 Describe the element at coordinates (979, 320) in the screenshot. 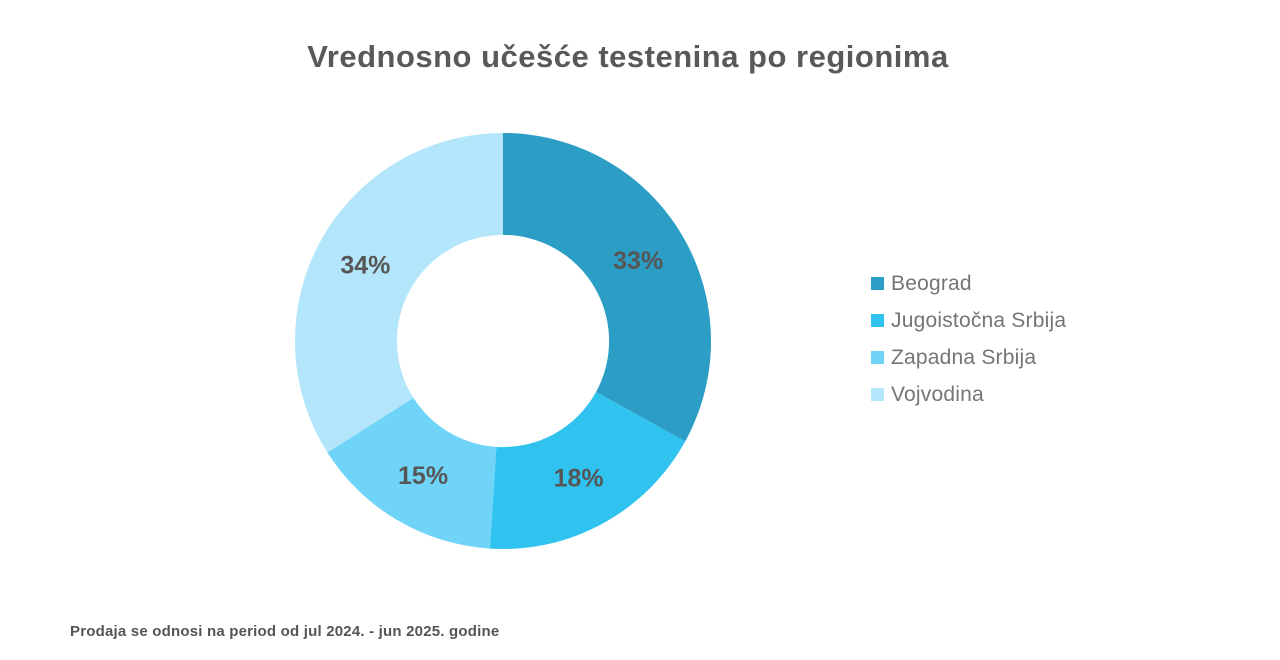

I see `legend-item-label: Jugoistočna Srbija` at that location.